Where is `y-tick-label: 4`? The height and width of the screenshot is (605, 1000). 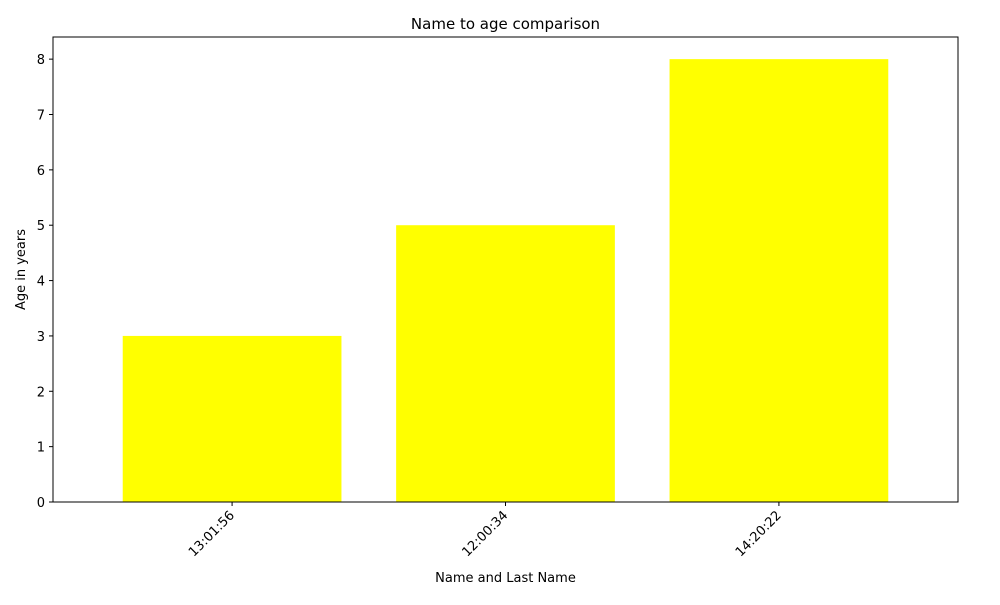 y-tick-label: 4 is located at coordinates (41, 282).